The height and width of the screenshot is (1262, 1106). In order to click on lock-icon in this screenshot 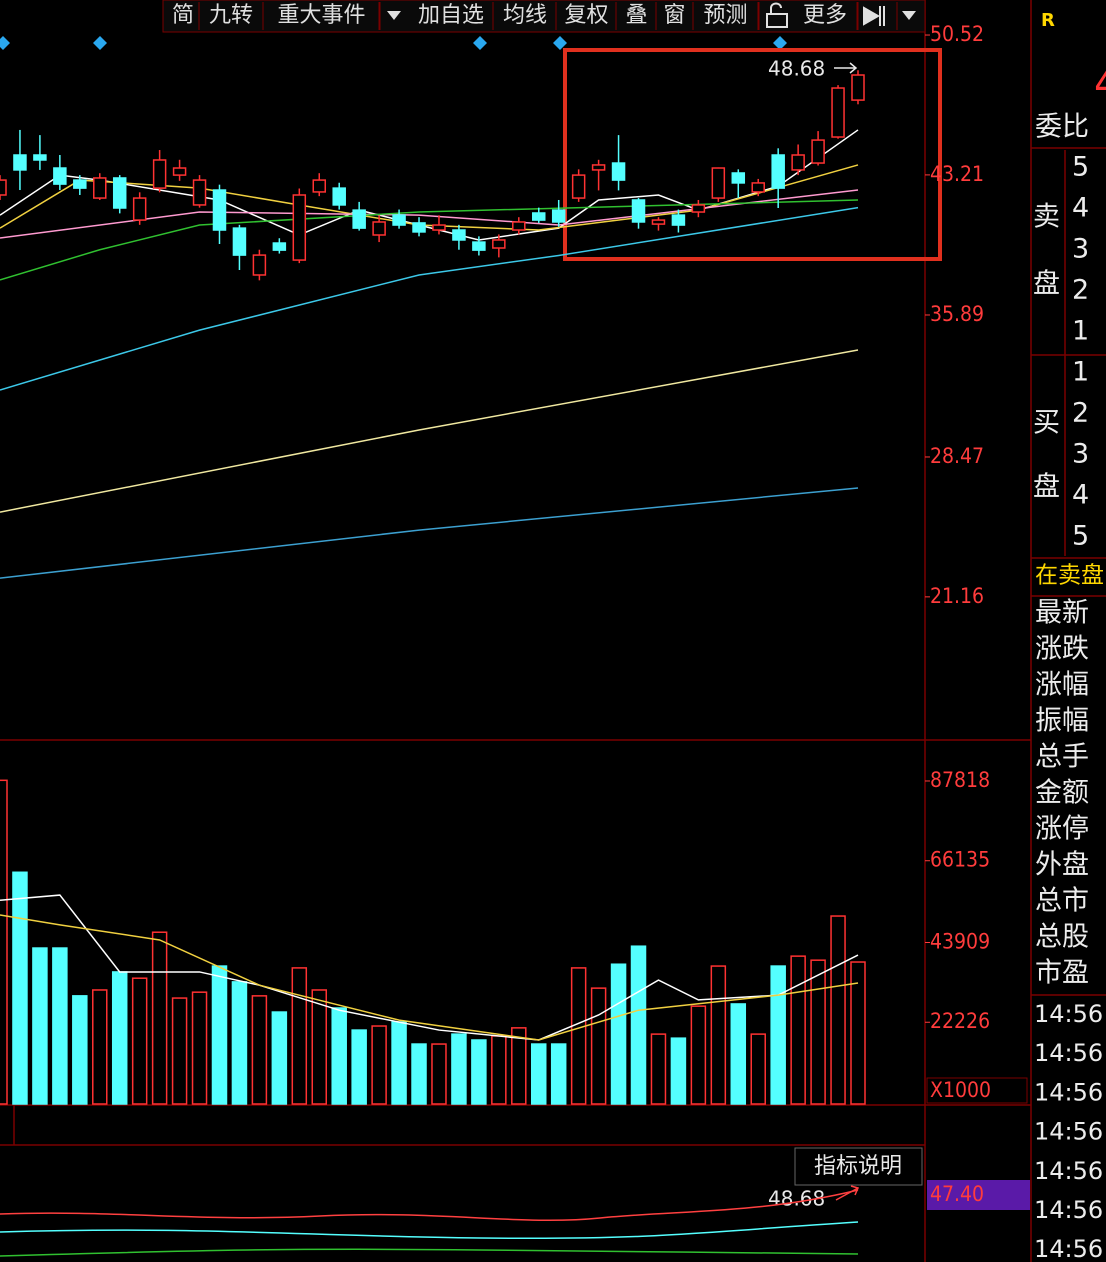, I will do `click(777, 15)`.